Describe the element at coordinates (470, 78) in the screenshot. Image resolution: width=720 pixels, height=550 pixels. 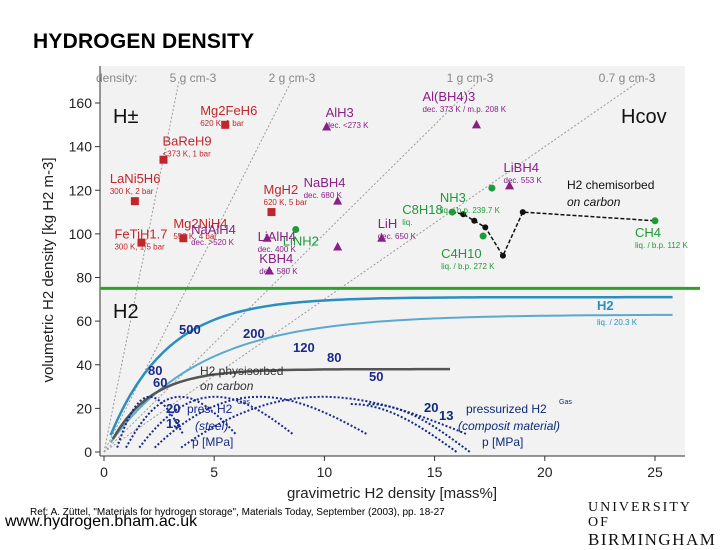
I see `density-line-label-3: 1 g cm-3` at that location.